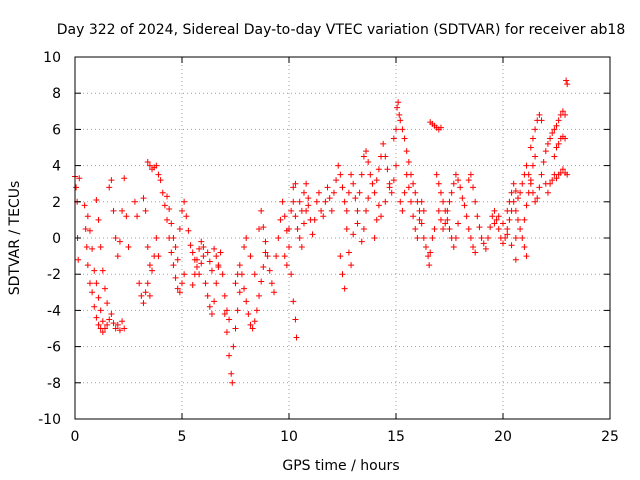  I want to click on y-tick-label: -6, so click(54, 348).